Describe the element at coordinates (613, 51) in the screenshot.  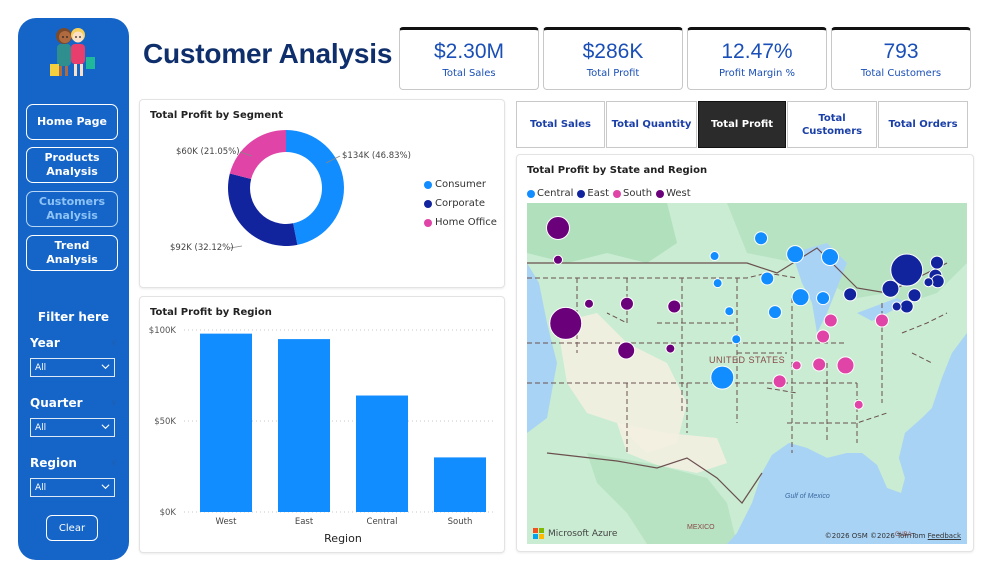
I see `kpi-value: $286K` at that location.